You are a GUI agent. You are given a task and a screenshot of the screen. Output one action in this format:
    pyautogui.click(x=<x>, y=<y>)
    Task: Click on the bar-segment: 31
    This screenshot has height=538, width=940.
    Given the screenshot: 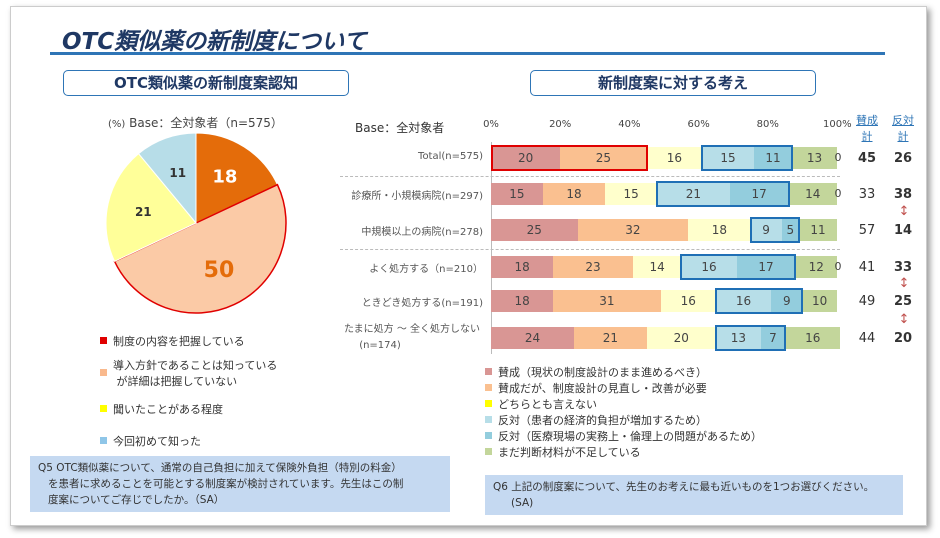 What is the action you would take?
    pyautogui.click(x=607, y=301)
    